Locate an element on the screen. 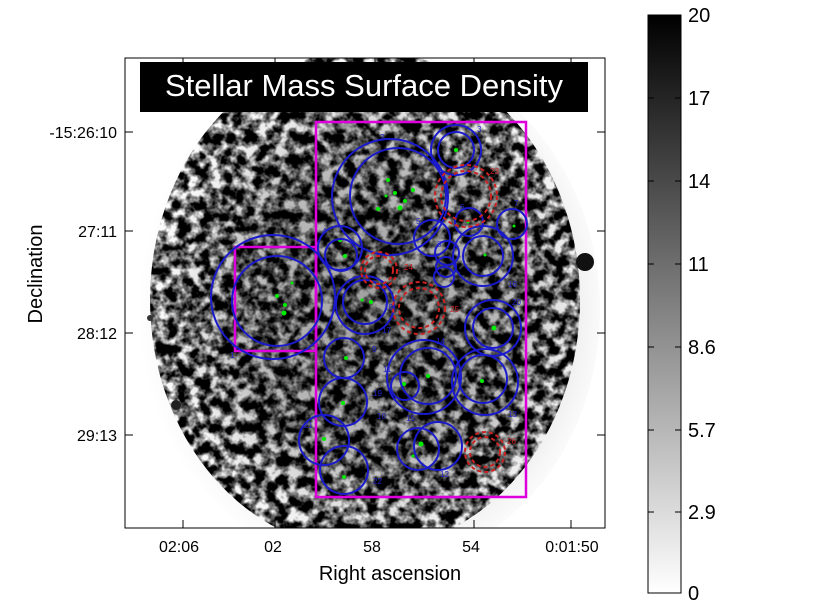 Image resolution: width=830 pixels, height=608 pixels. aperture-label: 6 is located at coordinates (462, 207).